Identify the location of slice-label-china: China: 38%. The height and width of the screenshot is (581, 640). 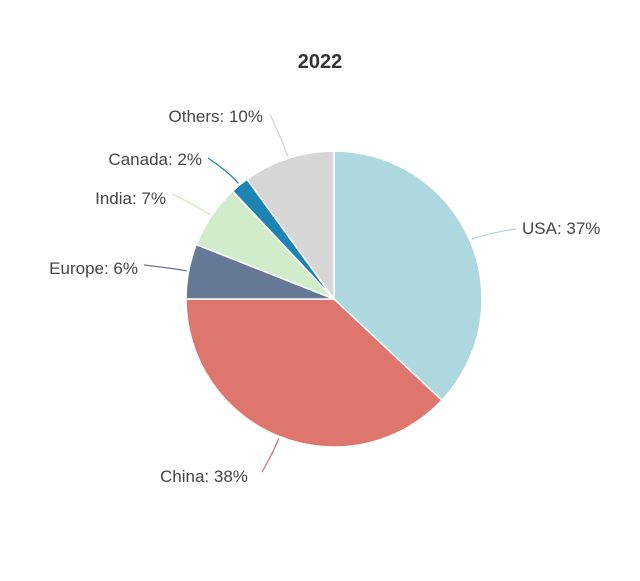
(204, 476).